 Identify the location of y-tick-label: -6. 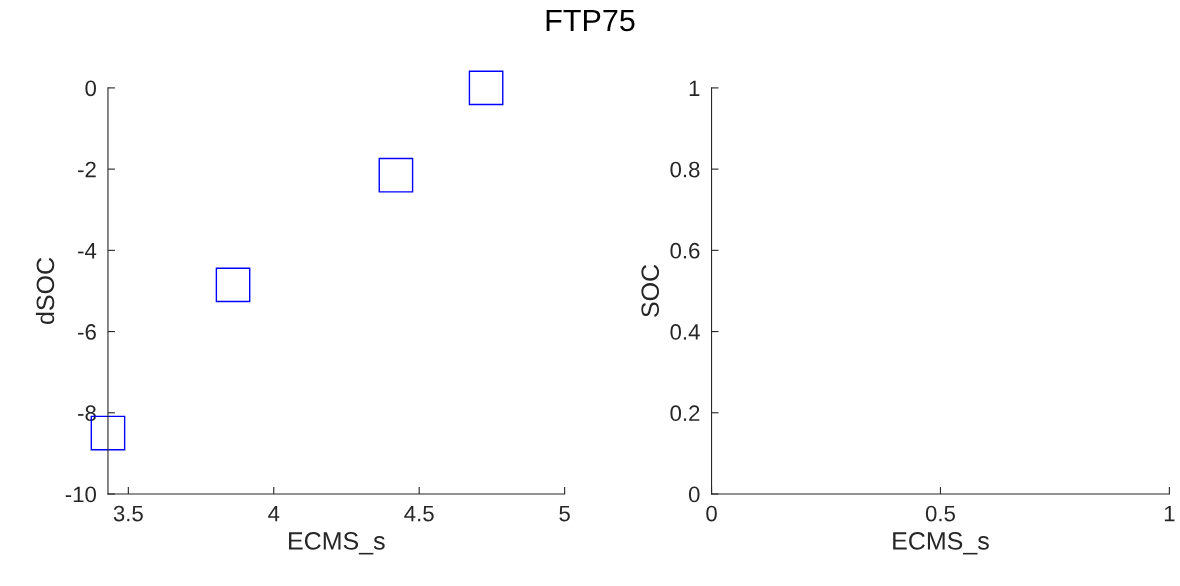
(87, 332).